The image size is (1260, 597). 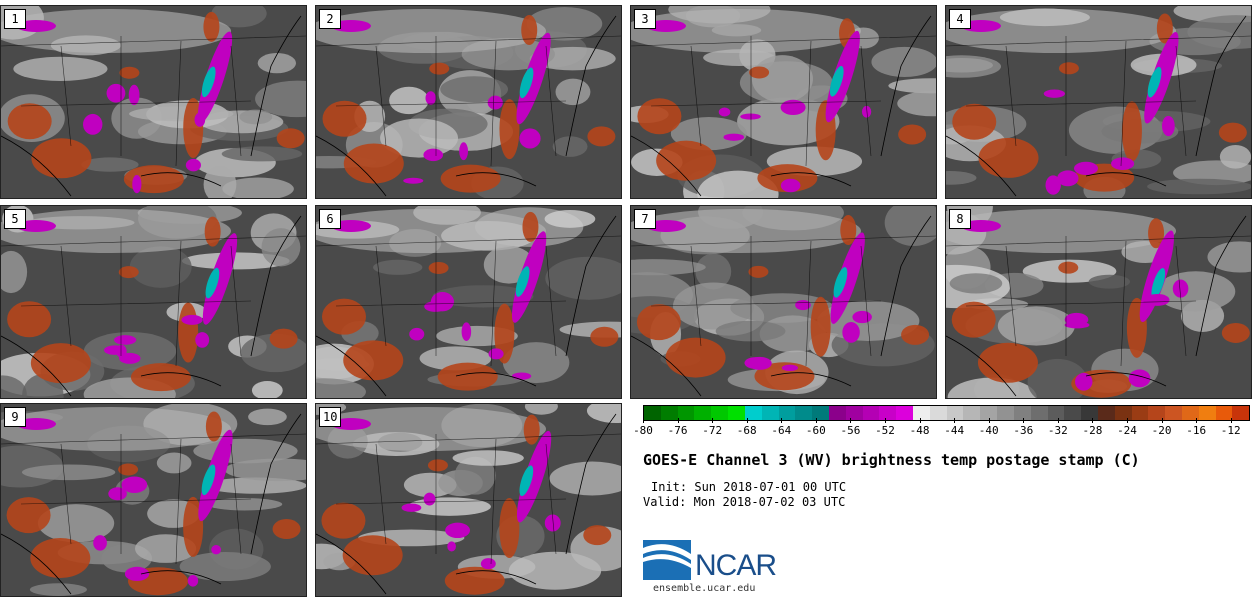 What do you see at coordinates (960, 19) in the screenshot?
I see `panel-number: 4` at bounding box center [960, 19].